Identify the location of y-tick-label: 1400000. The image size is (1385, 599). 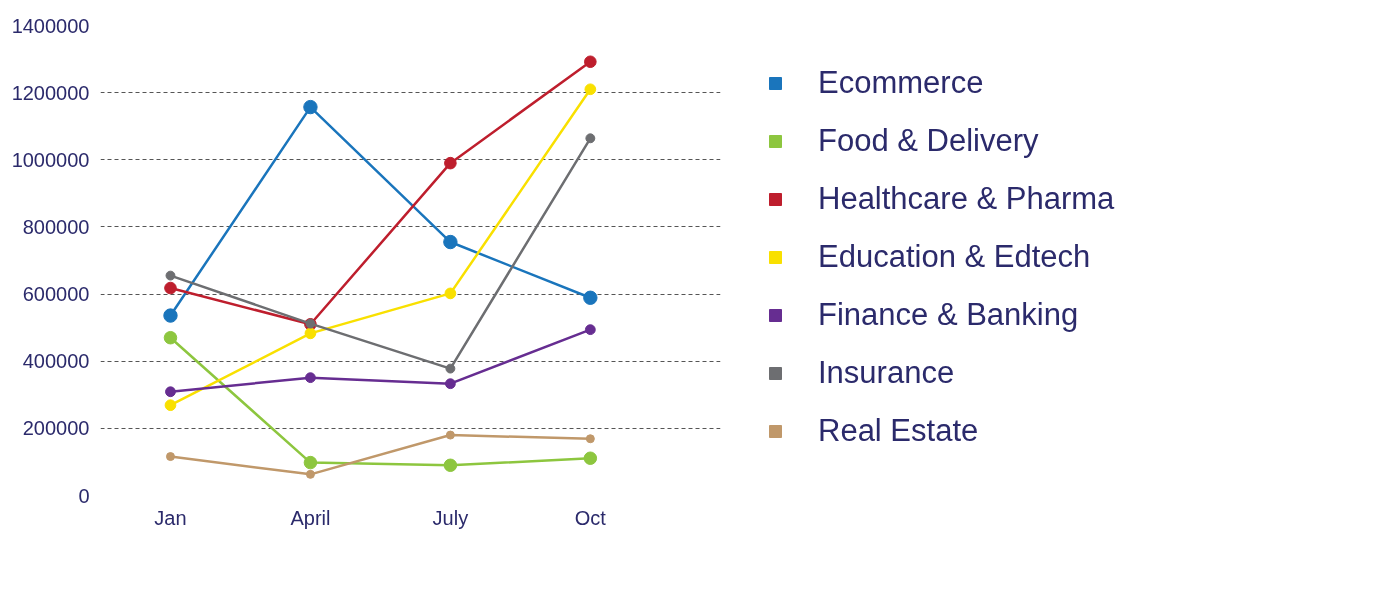
(50, 25).